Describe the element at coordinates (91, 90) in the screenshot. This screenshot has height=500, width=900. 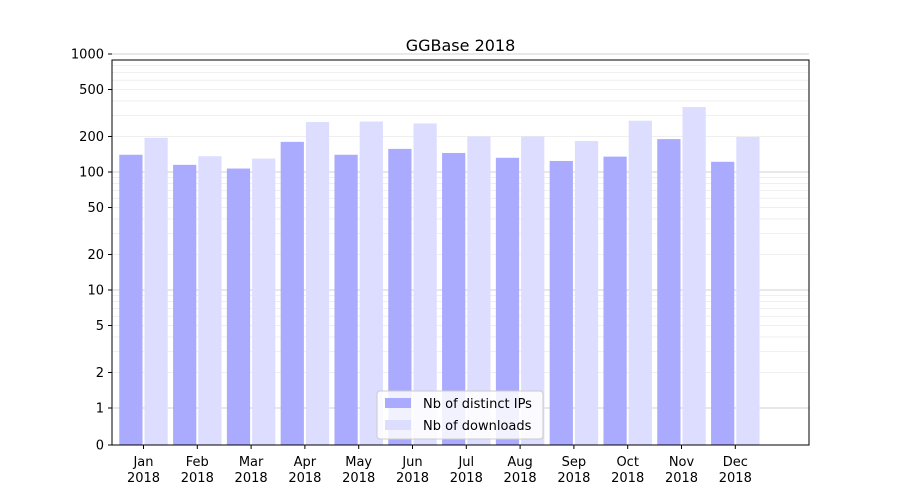
I see `y-tick-label: 500` at that location.